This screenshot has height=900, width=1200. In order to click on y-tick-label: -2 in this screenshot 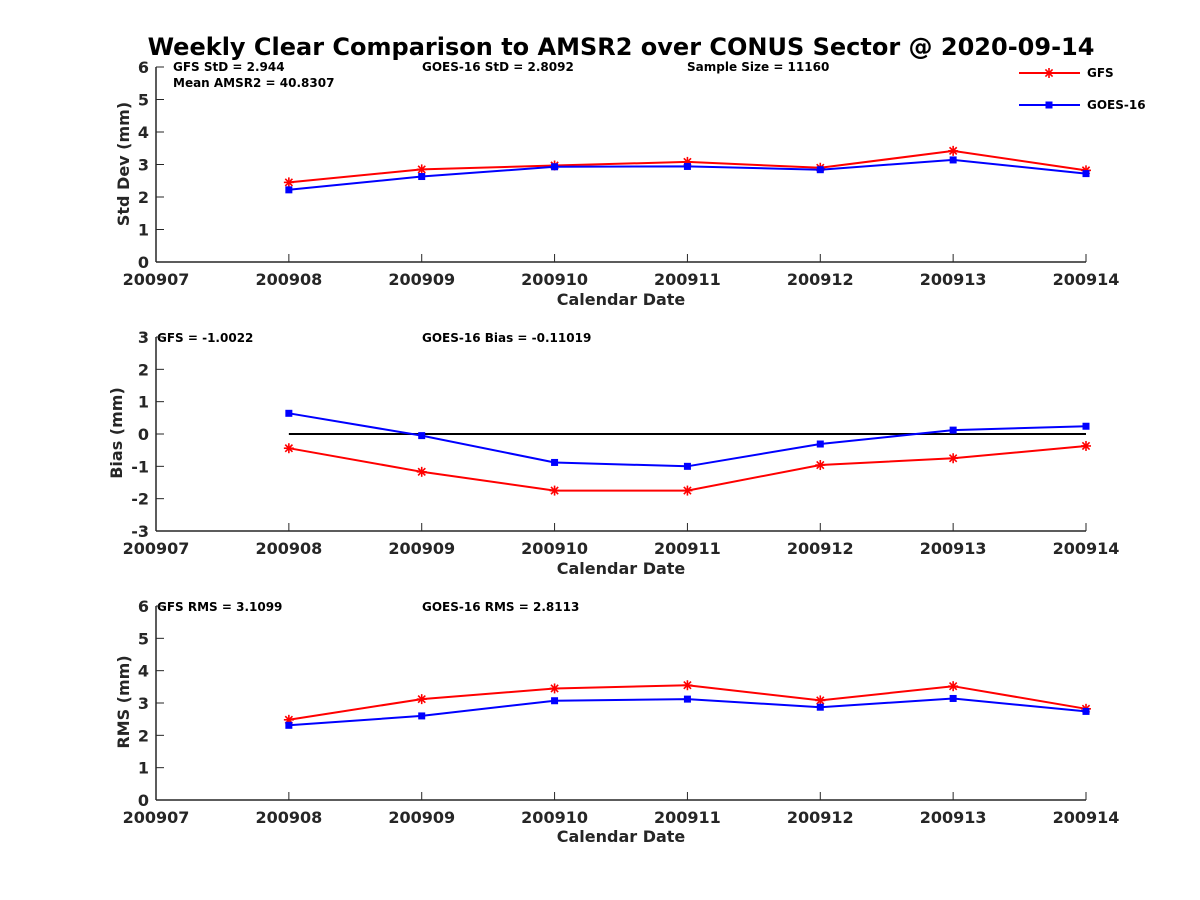, I will do `click(140, 499)`.